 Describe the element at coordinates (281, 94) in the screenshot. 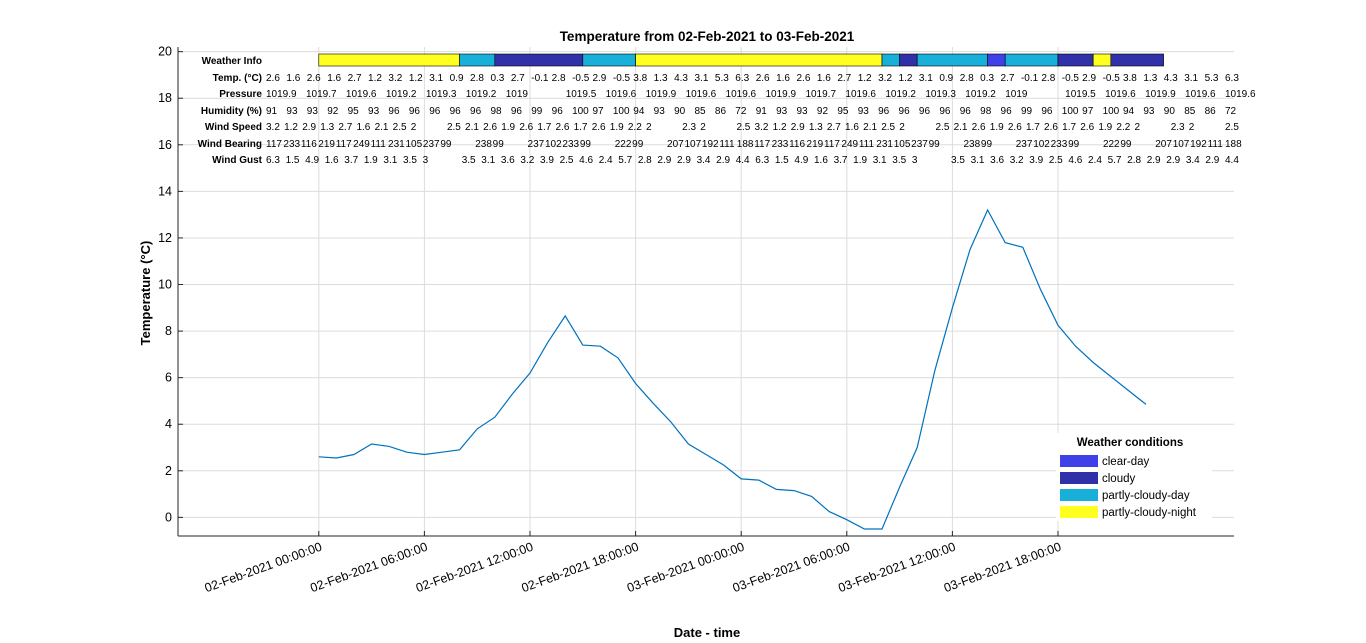

I see `info-cell: 1019.9` at that location.